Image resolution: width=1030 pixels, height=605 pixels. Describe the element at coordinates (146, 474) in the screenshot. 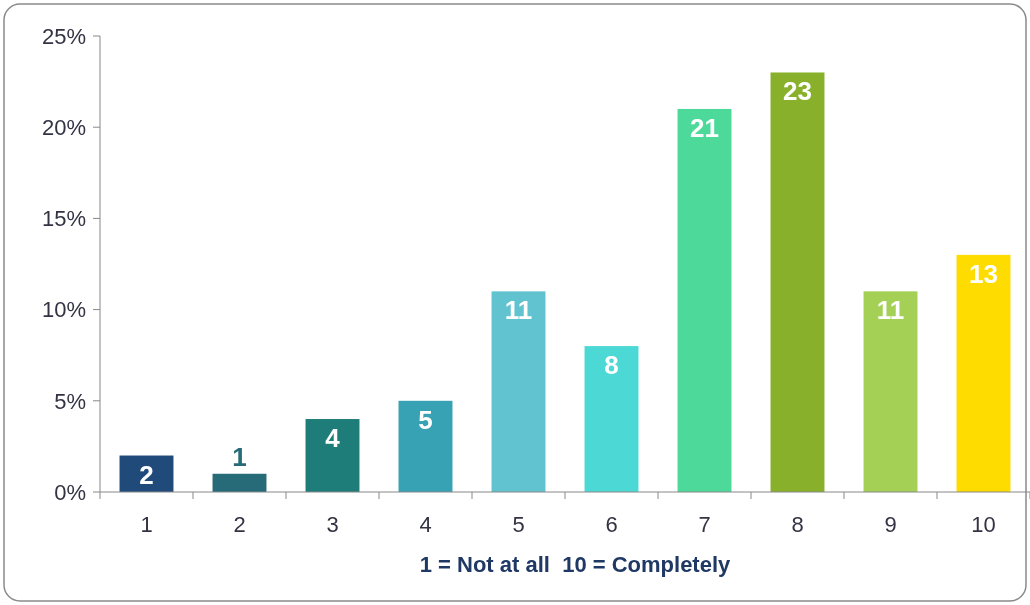

I see `data-label: 2` at that location.